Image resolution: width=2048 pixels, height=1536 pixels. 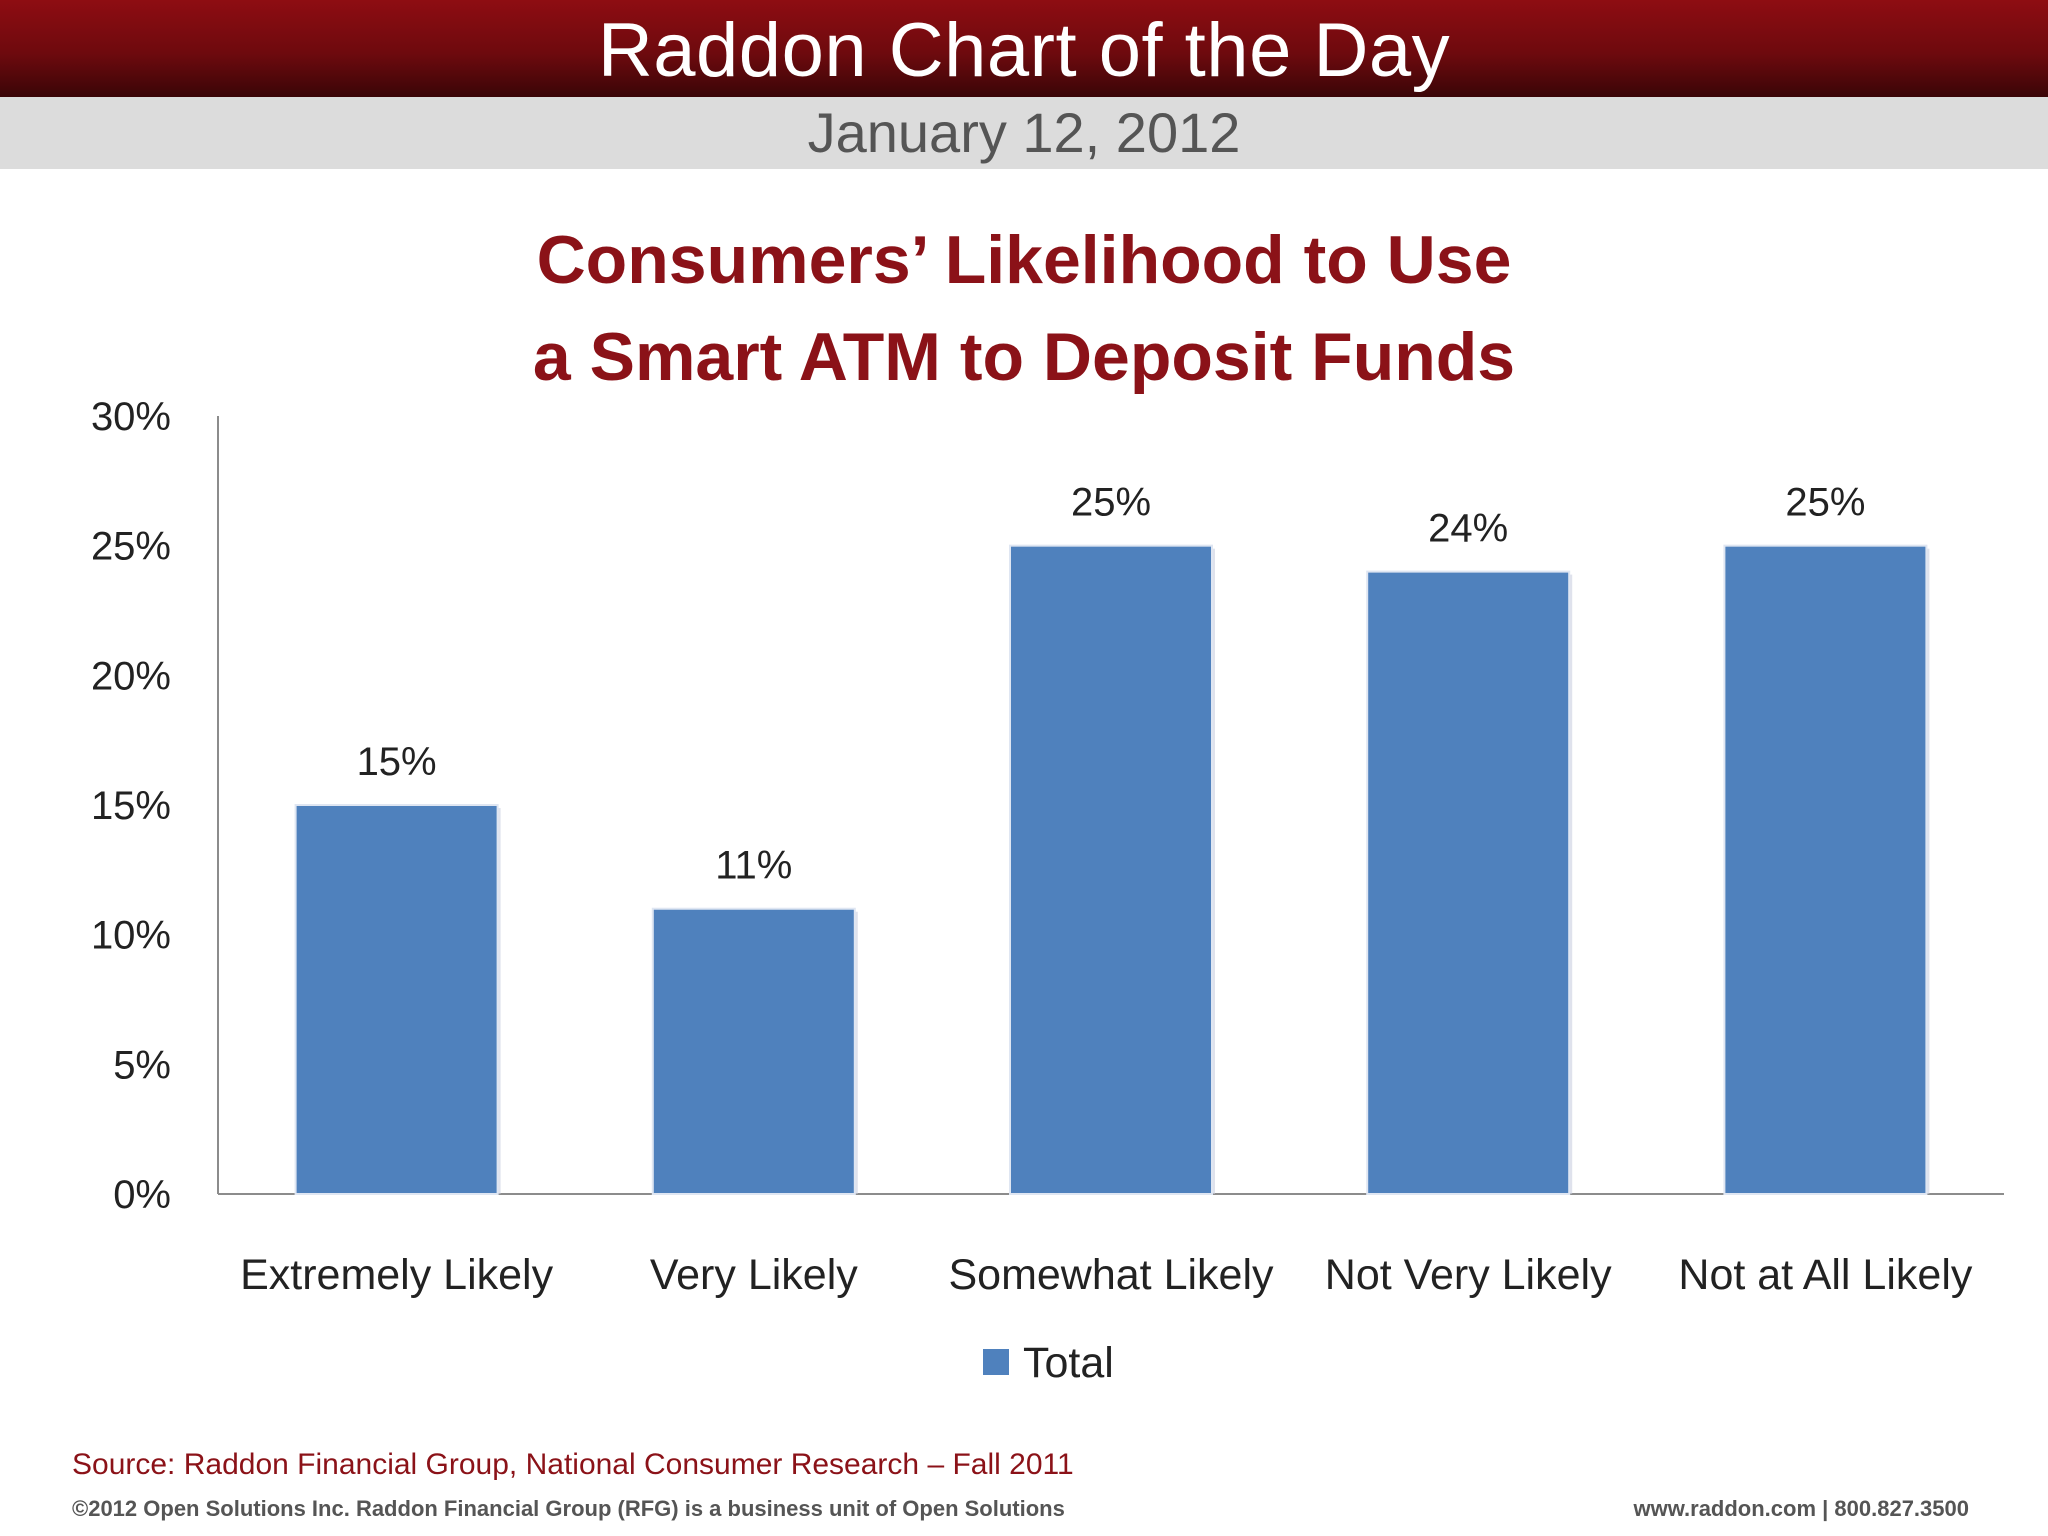 I want to click on page-date: January 12, 2012, so click(x=1024, y=132).